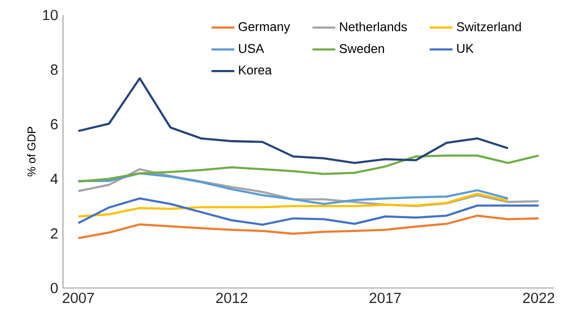 Image resolution: width=585 pixels, height=329 pixels. I want to click on x-tick-label: 2022, so click(538, 298).